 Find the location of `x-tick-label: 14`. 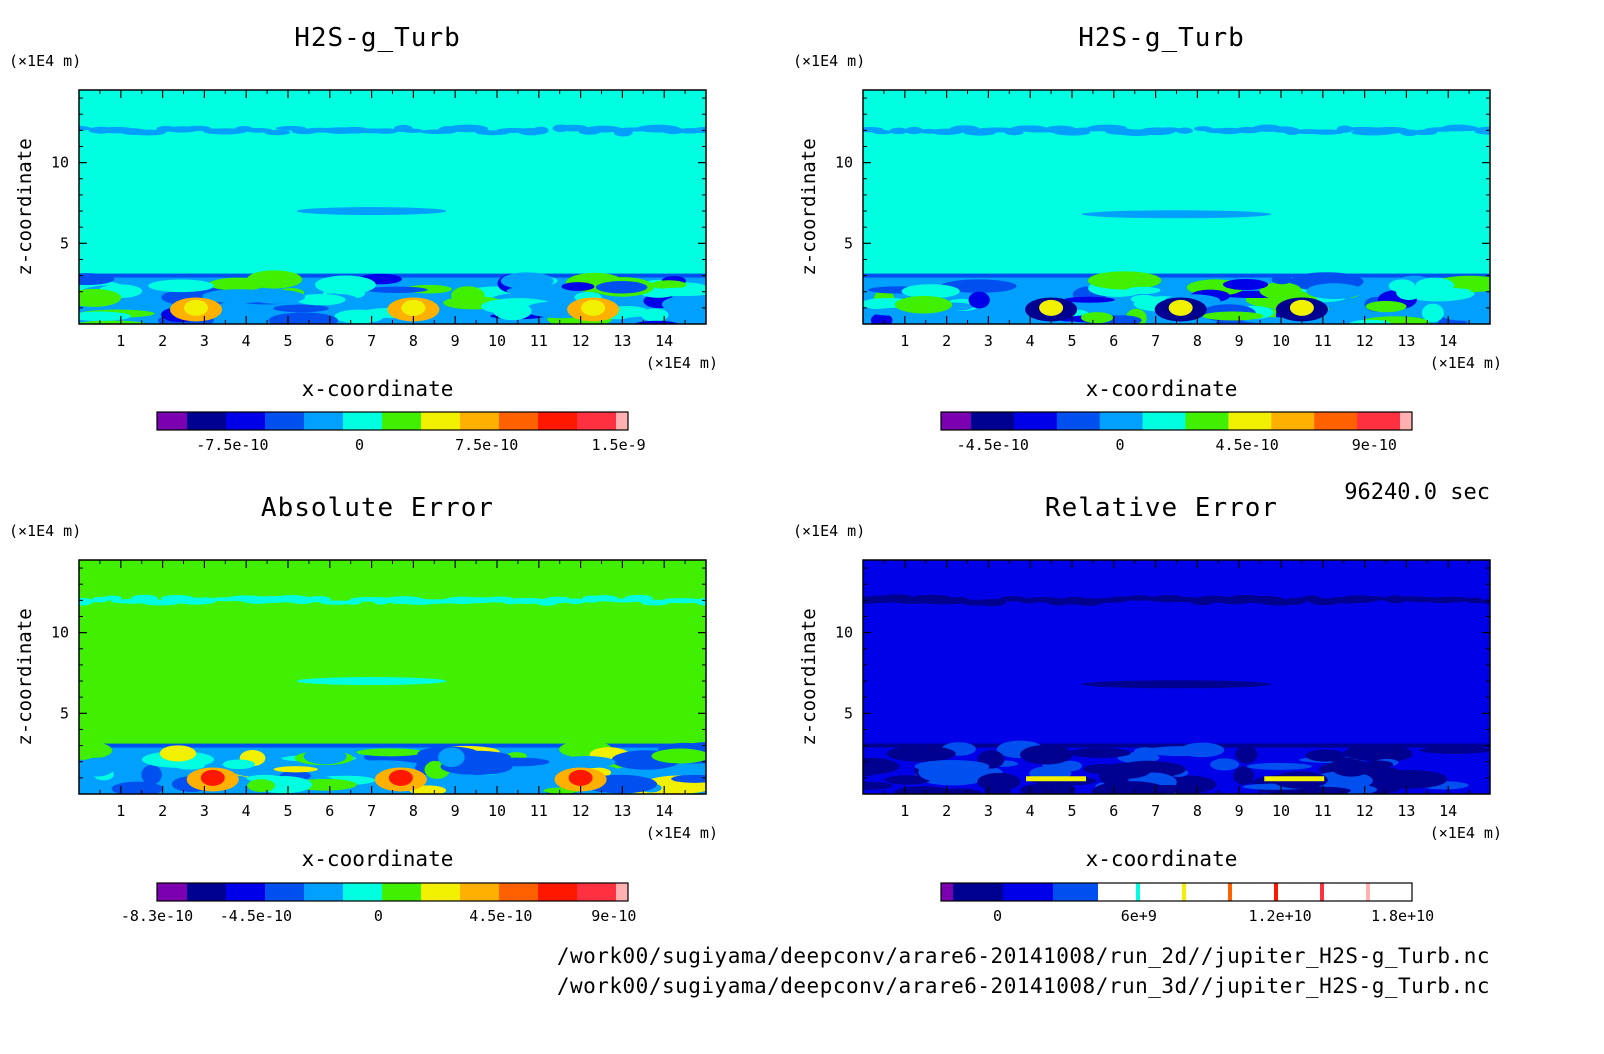

x-tick-label: 14 is located at coordinates (1448, 341).